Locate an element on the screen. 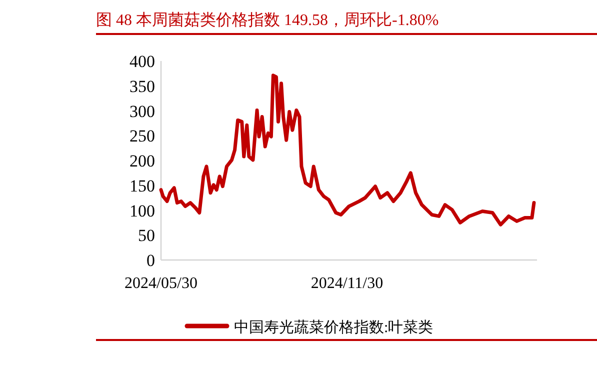 This screenshot has height=371, width=597. ytick: 0 is located at coordinates (150, 260).